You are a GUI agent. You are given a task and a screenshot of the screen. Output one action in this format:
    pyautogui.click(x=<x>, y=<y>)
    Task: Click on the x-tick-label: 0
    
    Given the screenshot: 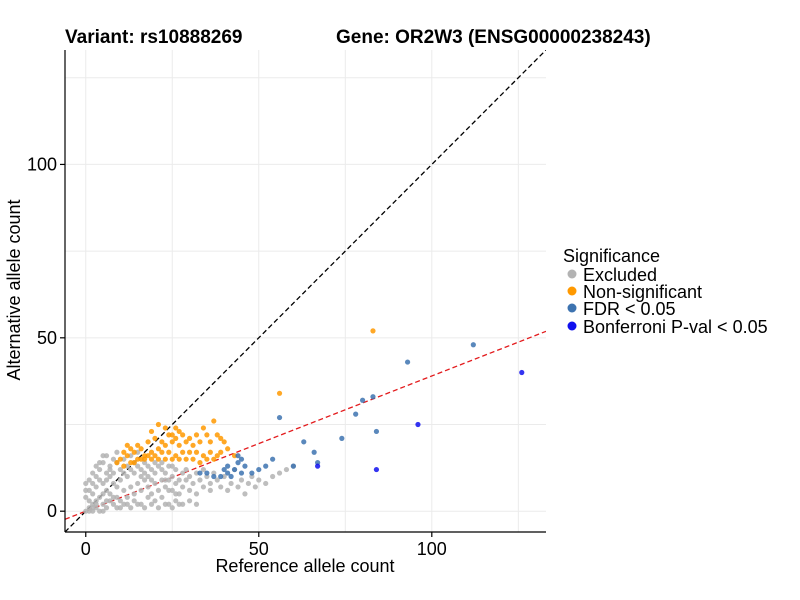 What is the action you would take?
    pyautogui.click(x=86, y=549)
    